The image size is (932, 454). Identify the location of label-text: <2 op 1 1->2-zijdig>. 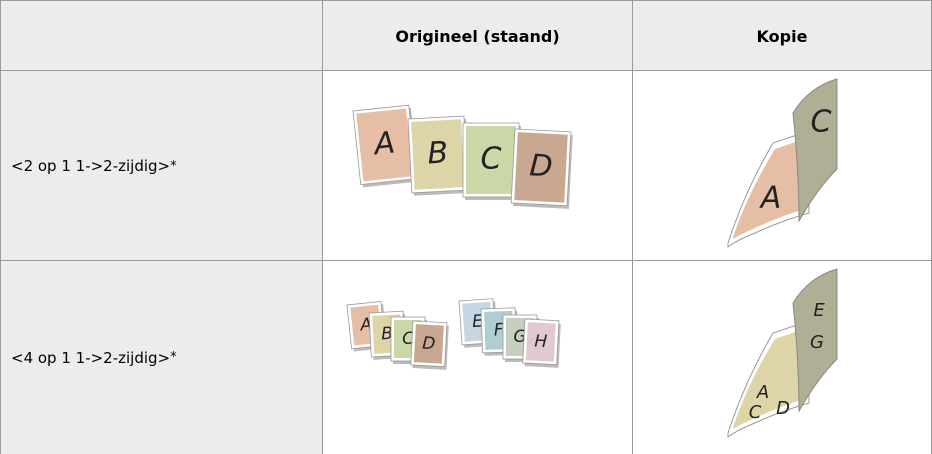
(91, 166).